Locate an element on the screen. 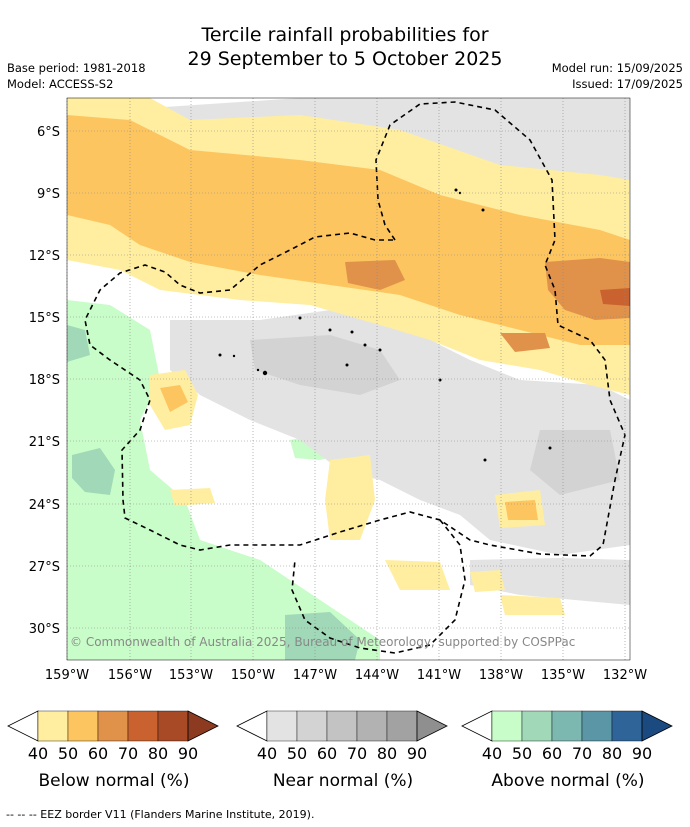 This screenshot has width=690, height=827. below-normal-patch-centre is located at coordinates (350, 497).